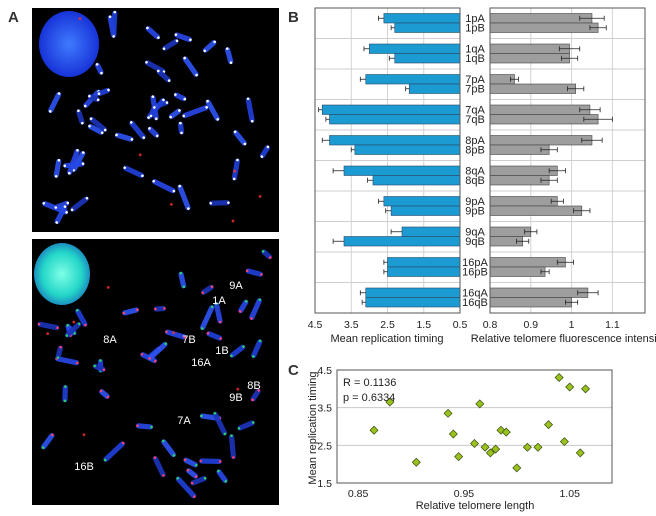 The height and width of the screenshot is (516, 656). What do you see at coordinates (188, 340) in the screenshot?
I see `chromosome-arm-label: 7B` at bounding box center [188, 340].